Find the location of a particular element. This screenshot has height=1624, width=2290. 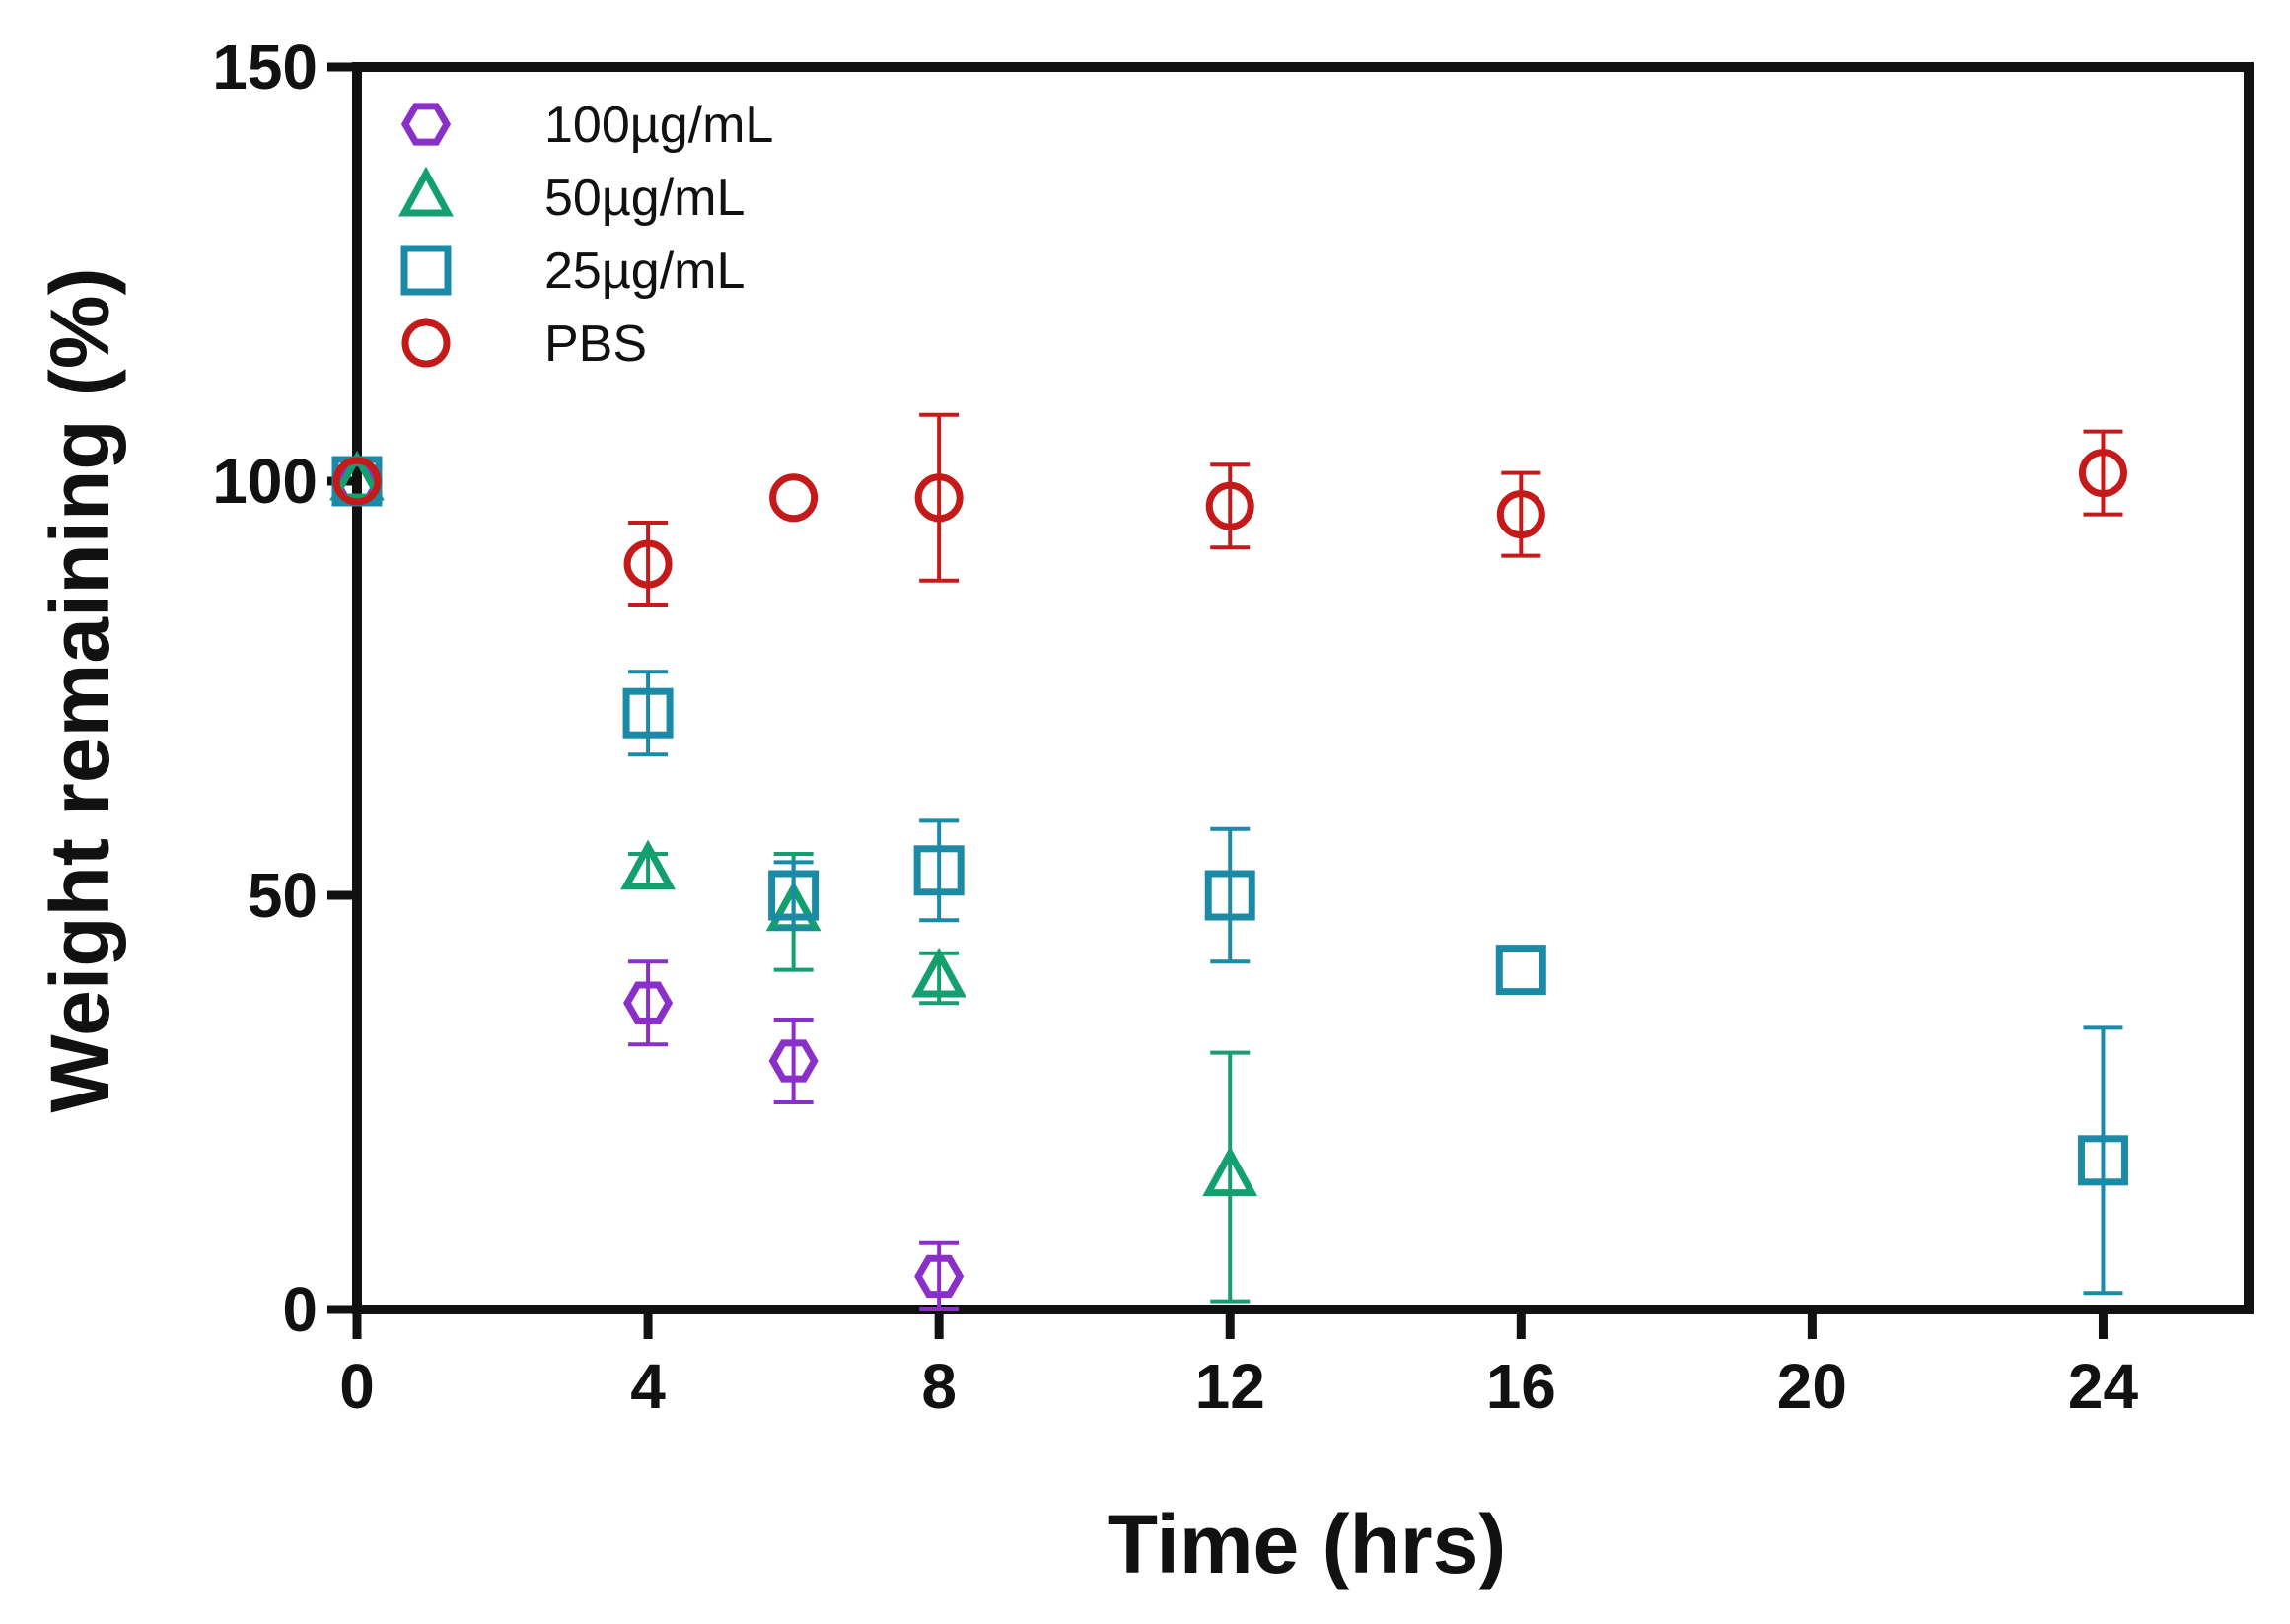

x-tick-label: 8 is located at coordinates (939, 1387).